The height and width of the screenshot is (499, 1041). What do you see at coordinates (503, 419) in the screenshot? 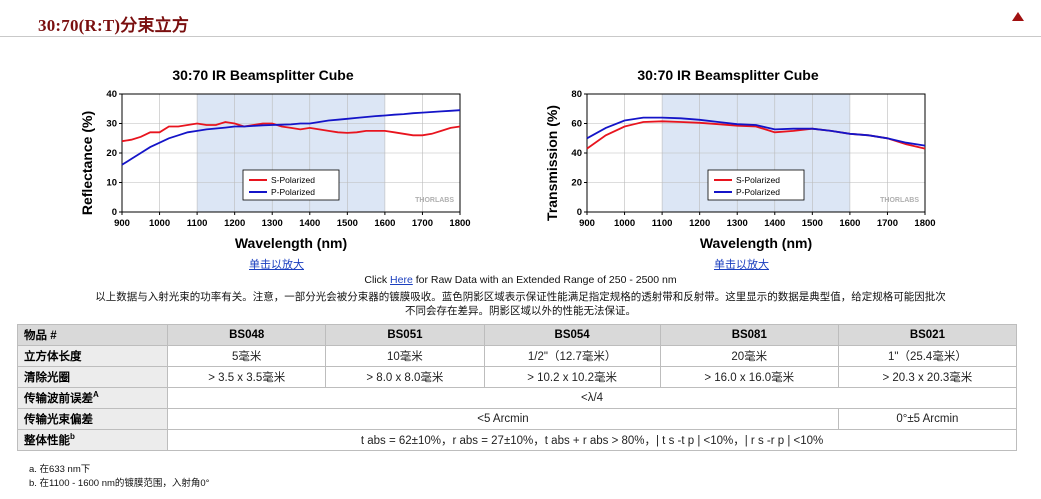
I see `table-cell: <5 Arcmin` at bounding box center [503, 419].